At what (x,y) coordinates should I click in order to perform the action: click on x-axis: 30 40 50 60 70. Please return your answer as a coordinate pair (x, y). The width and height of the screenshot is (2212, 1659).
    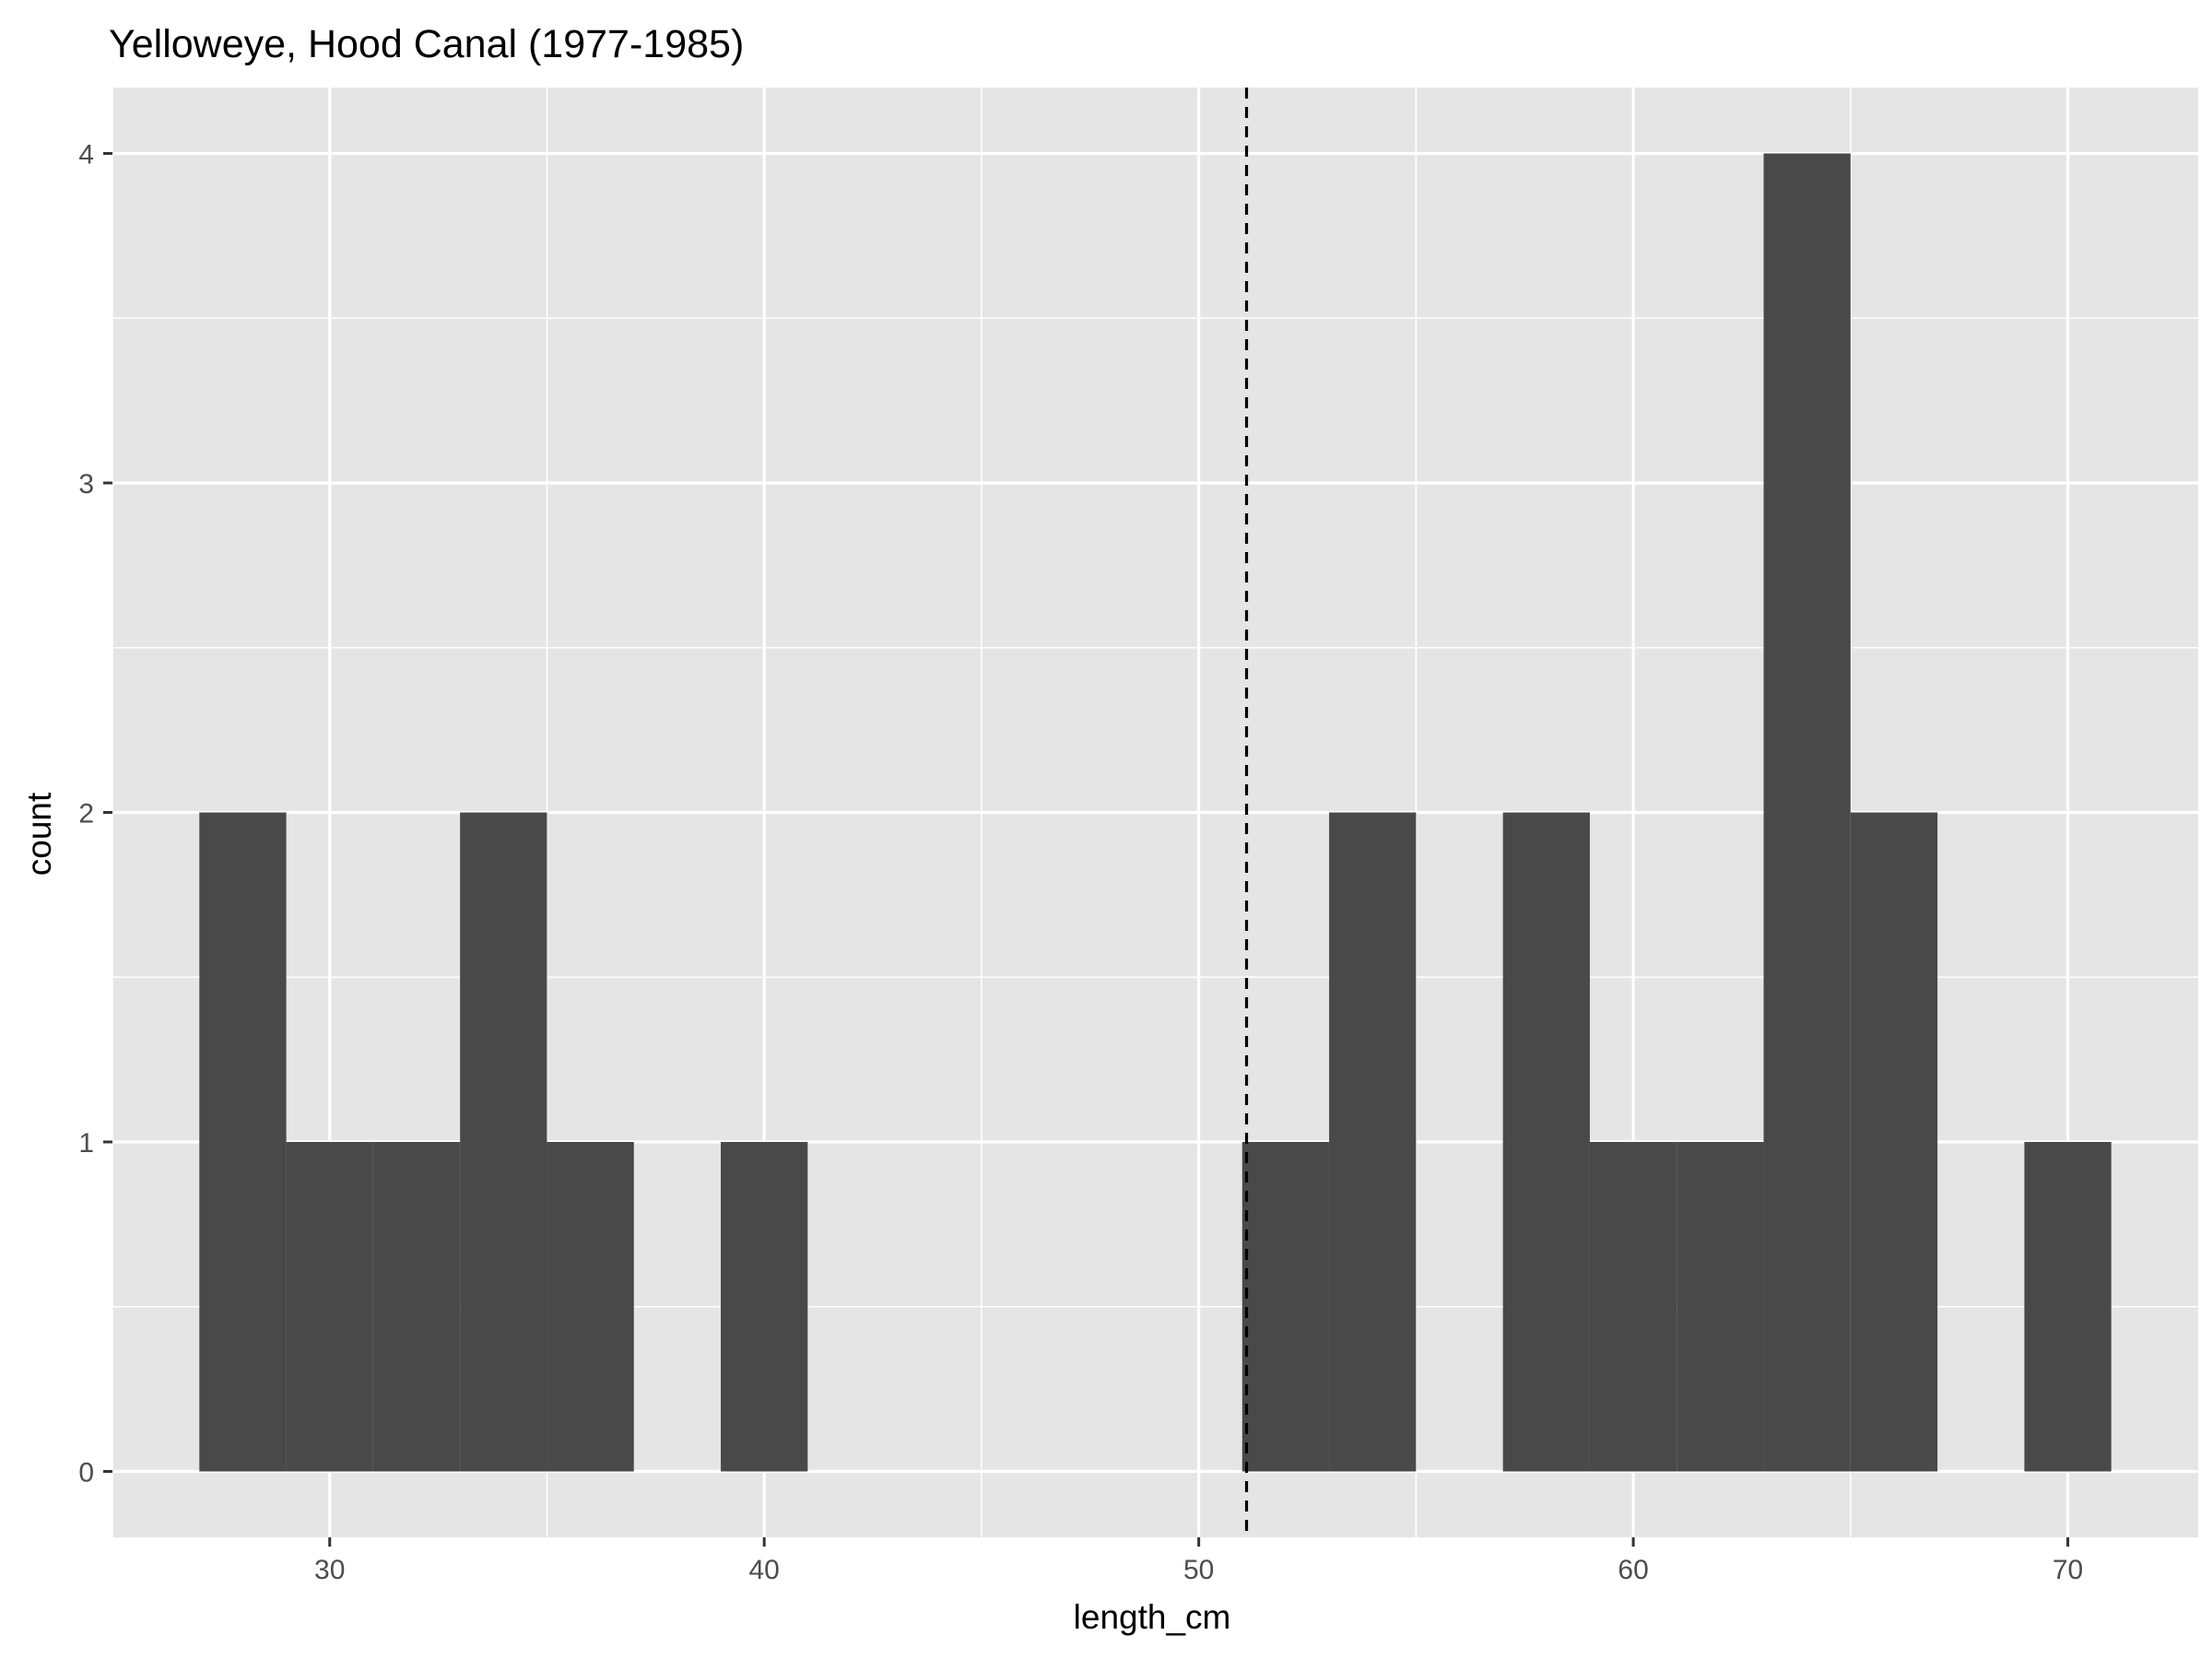
    Looking at the image, I should click on (1198, 1561).